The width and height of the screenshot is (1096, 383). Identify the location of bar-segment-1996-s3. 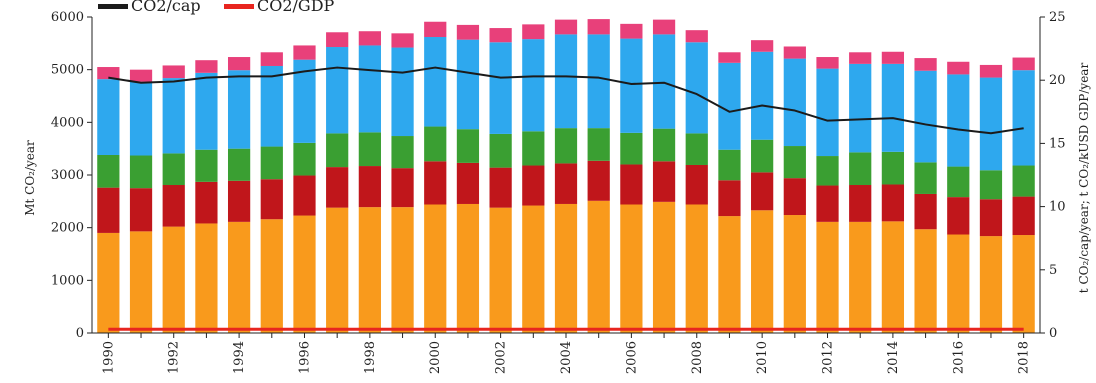
(304, 159).